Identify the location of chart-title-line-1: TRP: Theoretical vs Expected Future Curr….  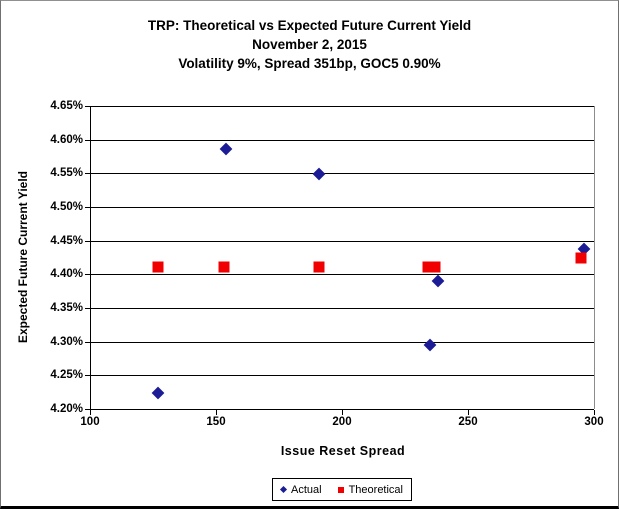
(309, 25).